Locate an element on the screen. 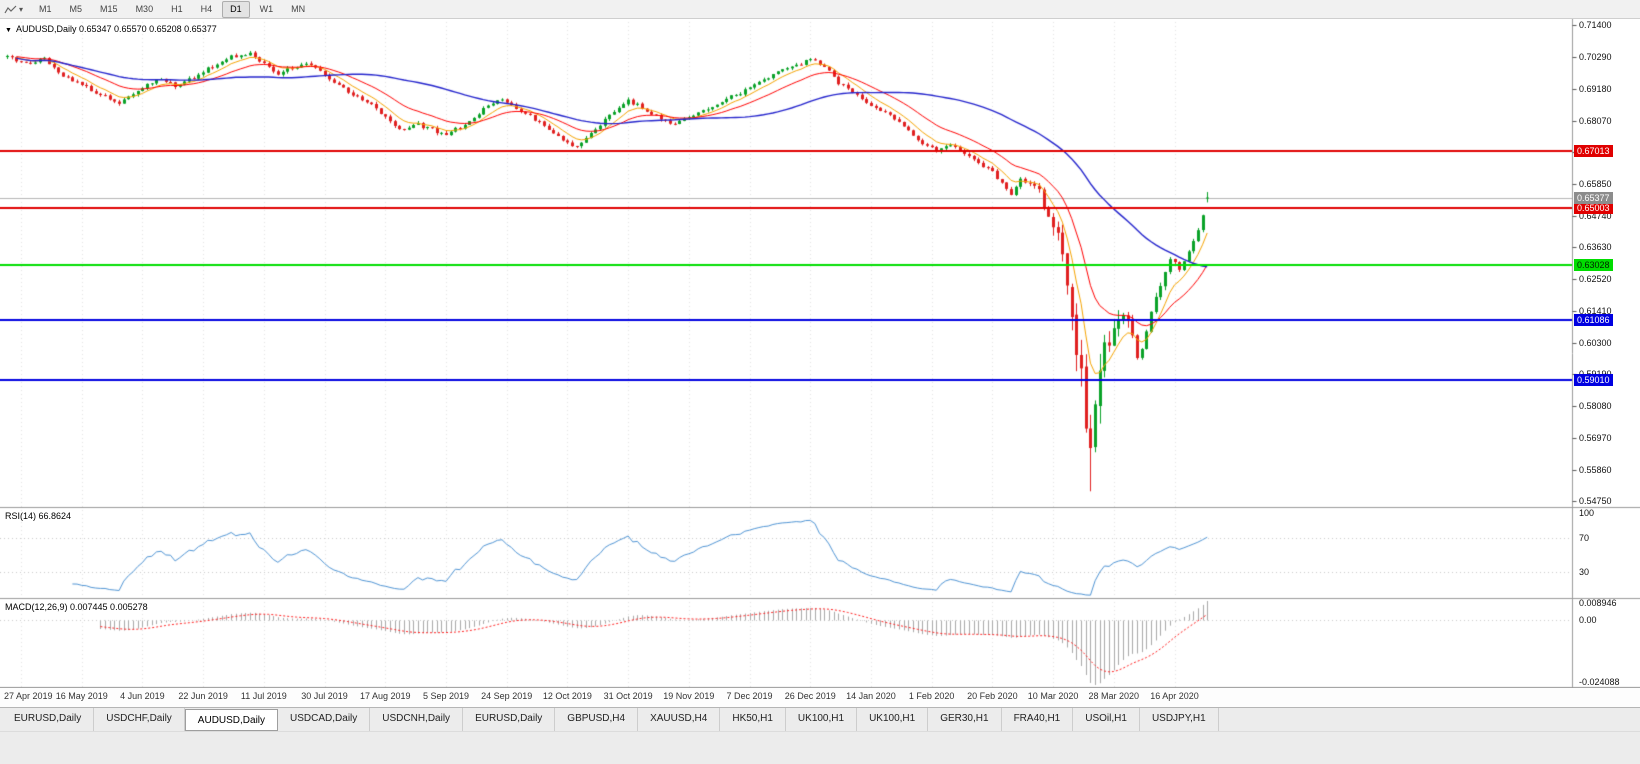  chart-tab-audusd-daily: AUDUSD,Daily is located at coordinates (231, 720).